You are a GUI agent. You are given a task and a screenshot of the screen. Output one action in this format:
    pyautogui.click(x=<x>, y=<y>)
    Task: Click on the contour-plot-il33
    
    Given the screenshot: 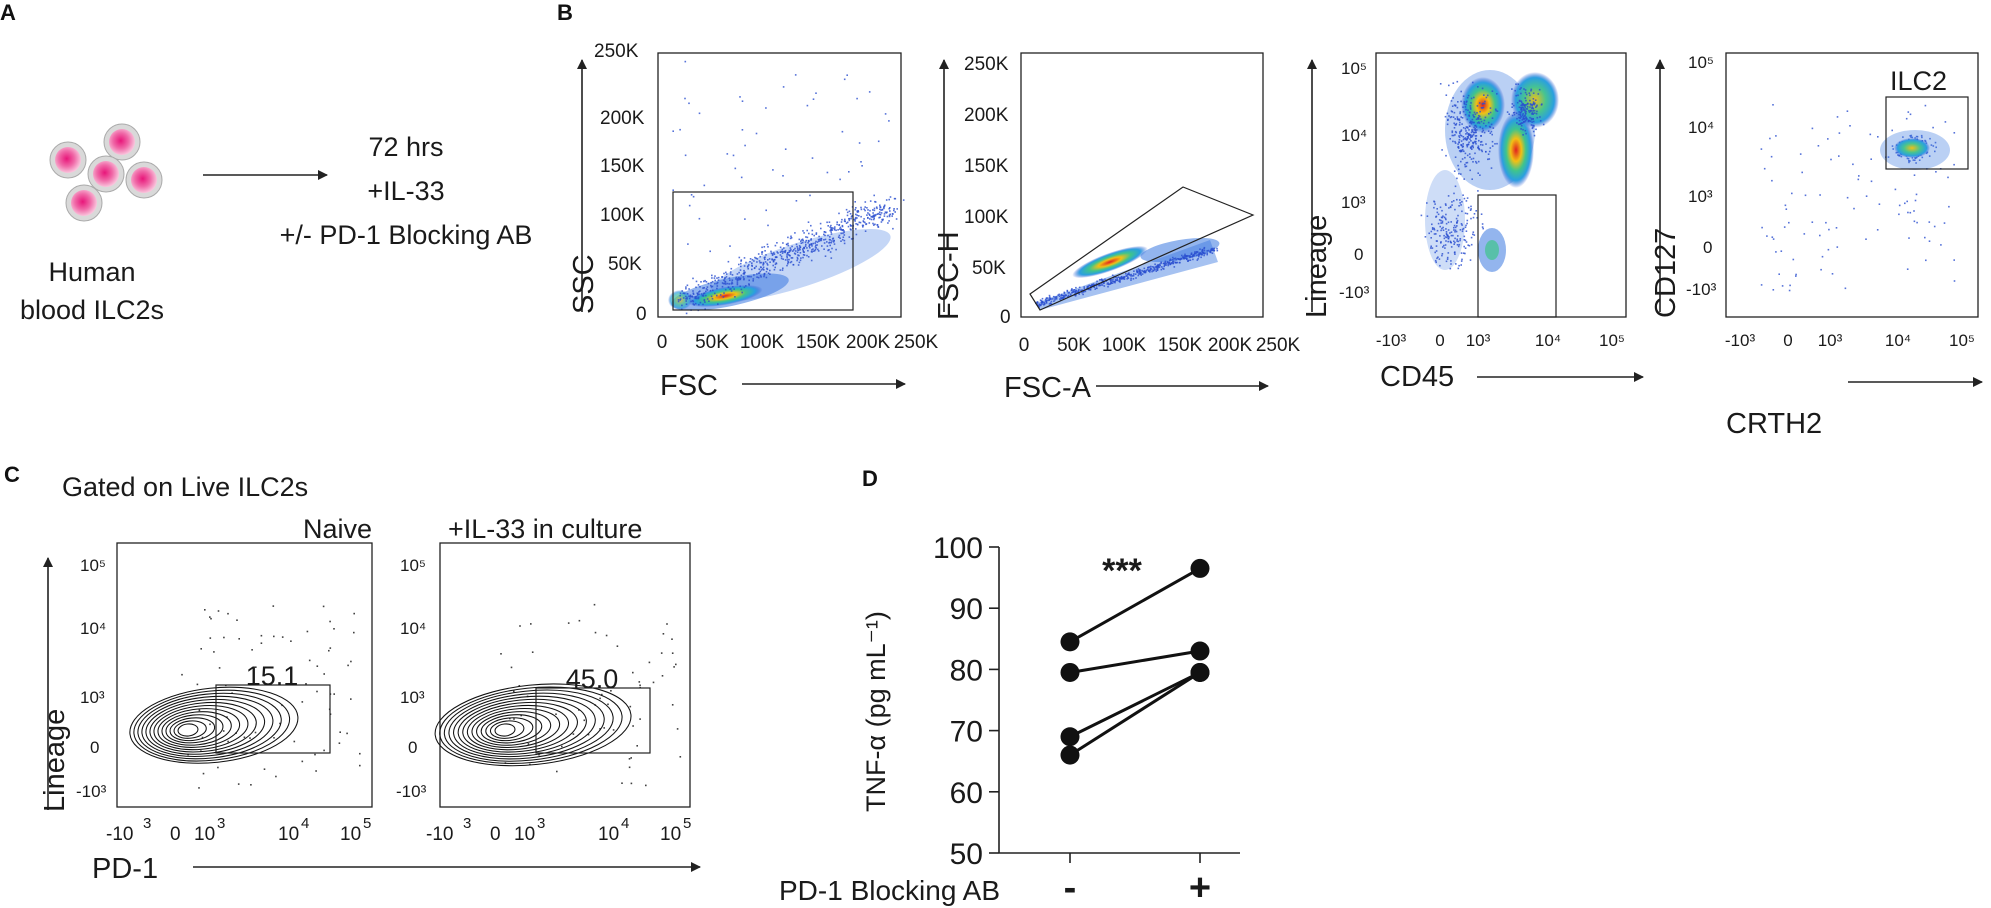 What is the action you would take?
    pyautogui.click(x=533, y=725)
    